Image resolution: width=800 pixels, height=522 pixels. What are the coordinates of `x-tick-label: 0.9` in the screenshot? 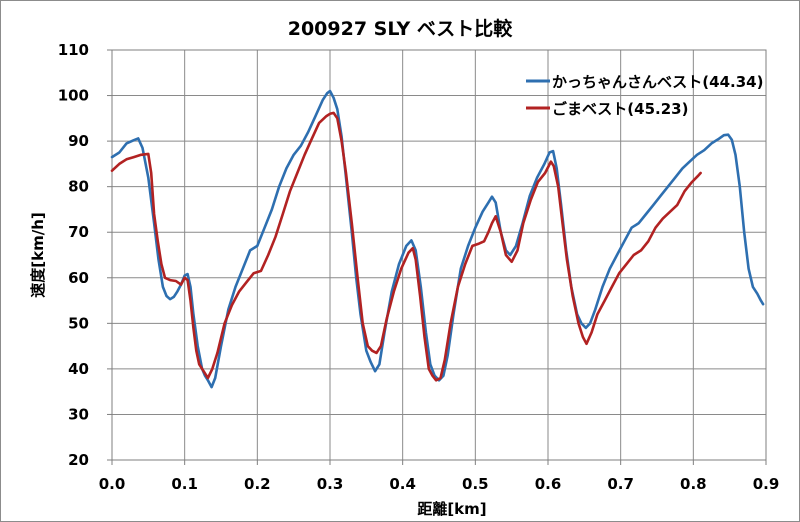 It's located at (766, 484).